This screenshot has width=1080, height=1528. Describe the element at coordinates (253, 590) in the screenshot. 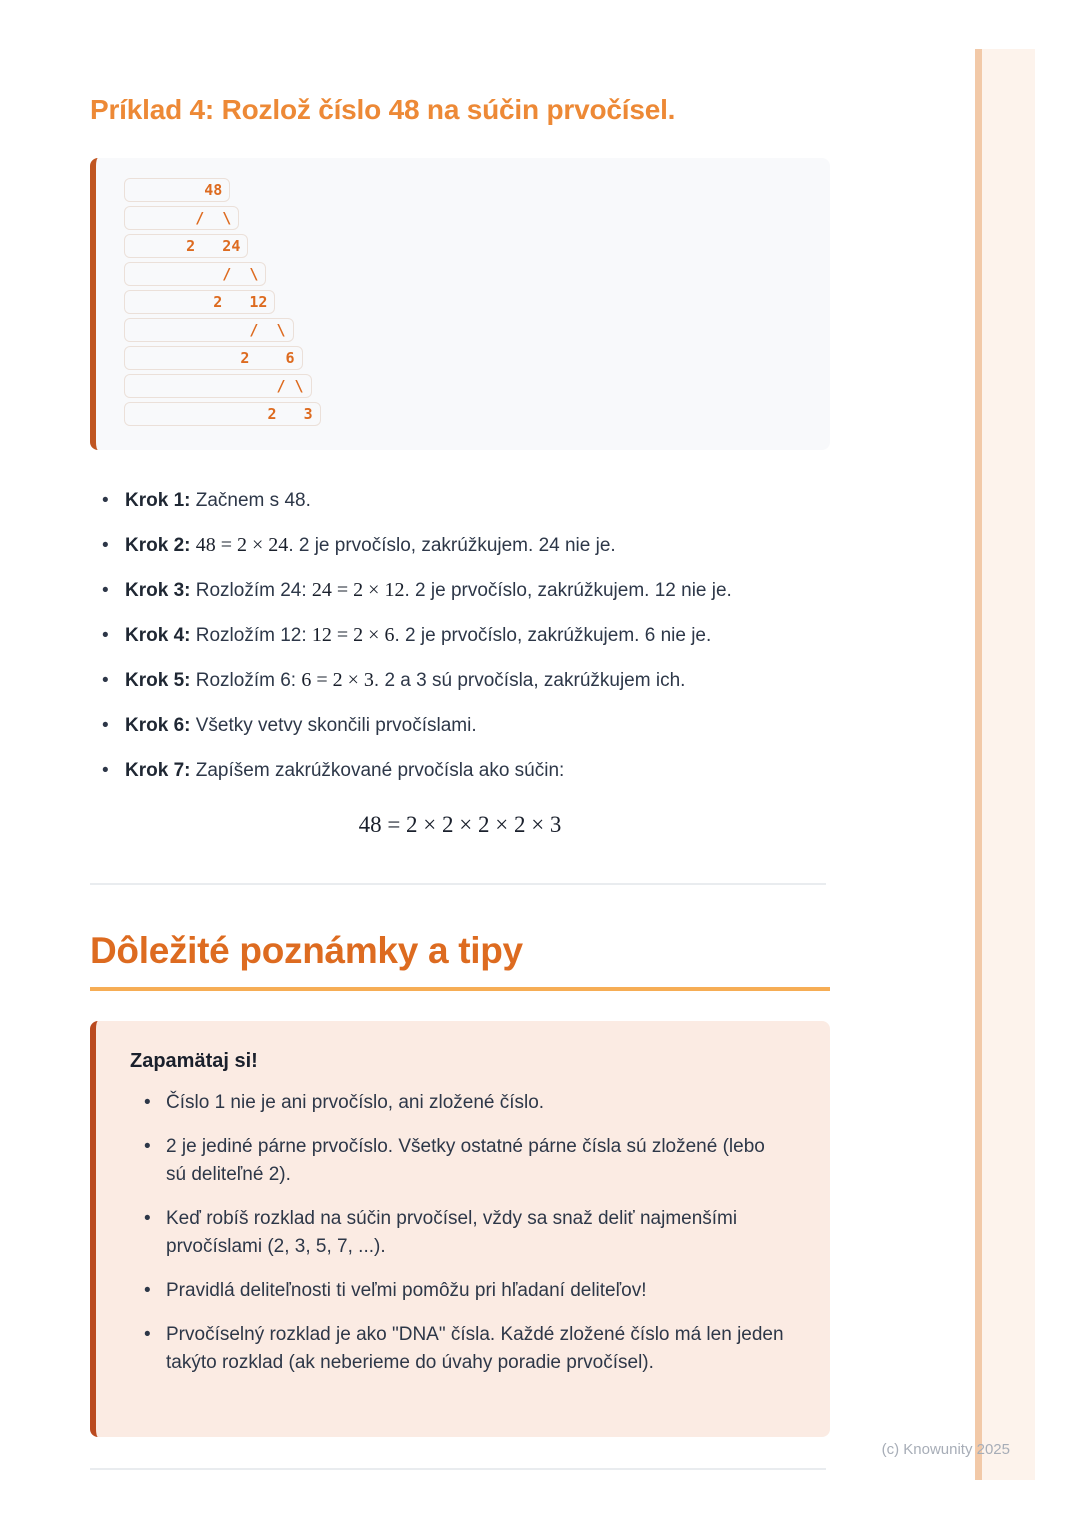

I see `step-text: Rozložím 24:` at that location.